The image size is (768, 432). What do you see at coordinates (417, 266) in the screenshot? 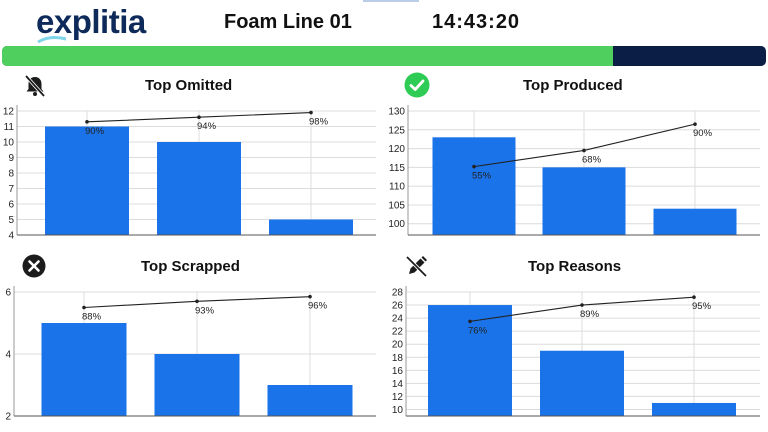
I see `pencil-slash-icon` at bounding box center [417, 266].